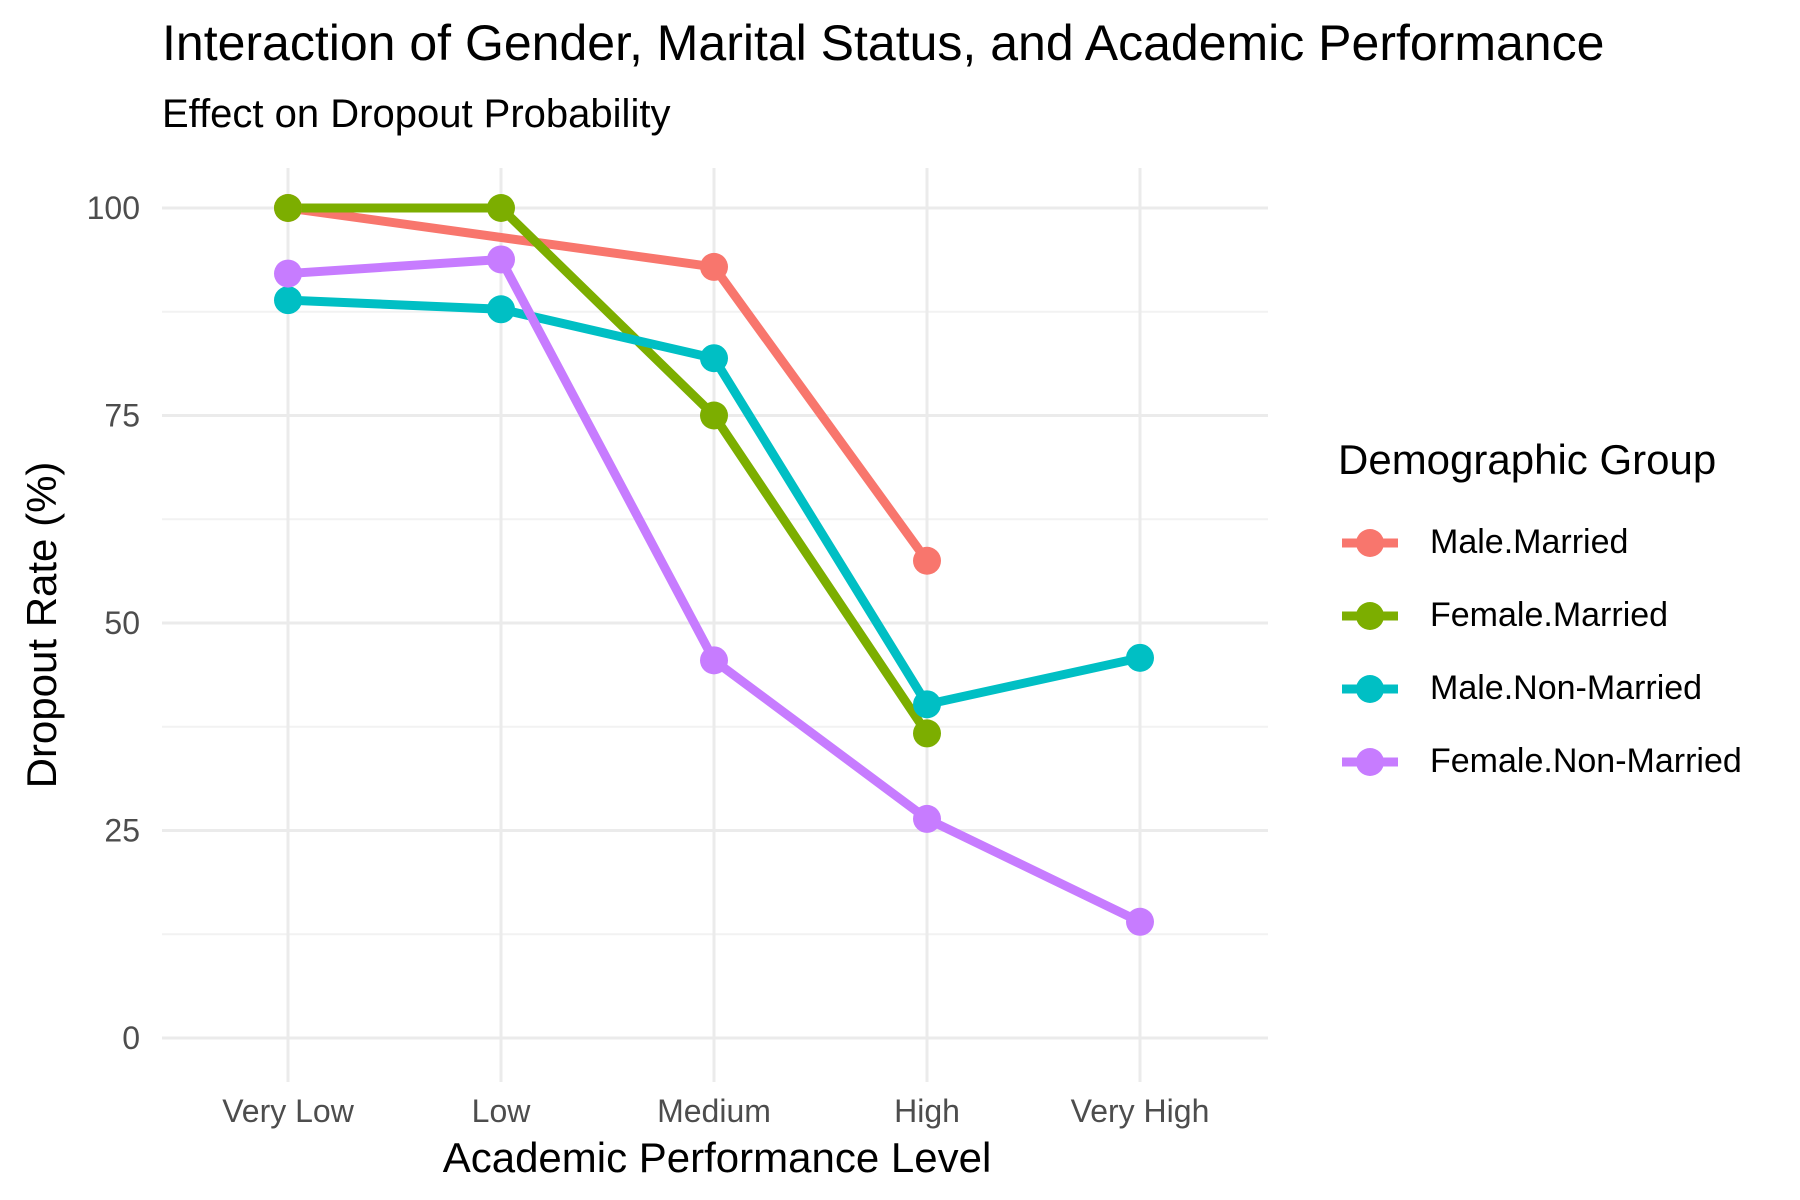 The height and width of the screenshot is (1200, 1800). I want to click on chart-subtitle: Effect on Dropout Probability, so click(416, 114).